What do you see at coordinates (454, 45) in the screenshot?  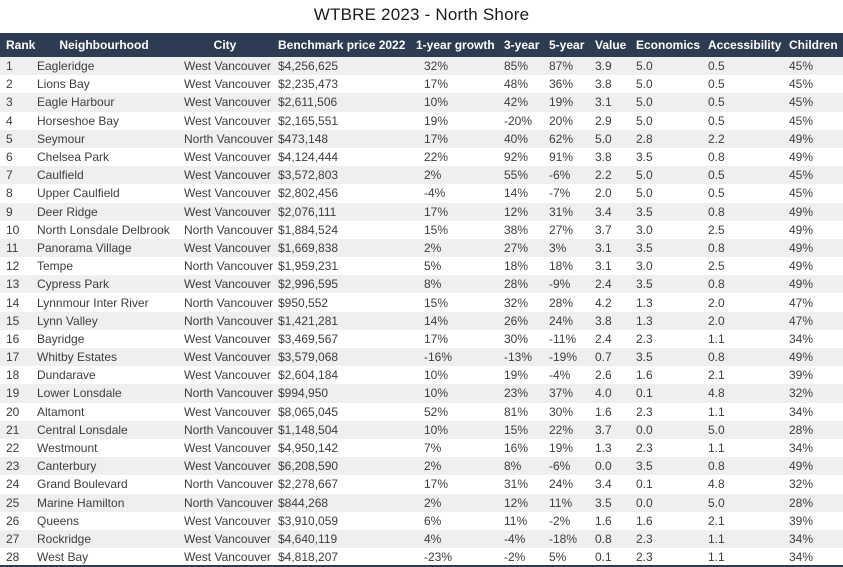 I see `column-header-1-year-growth: 1-year growth` at bounding box center [454, 45].